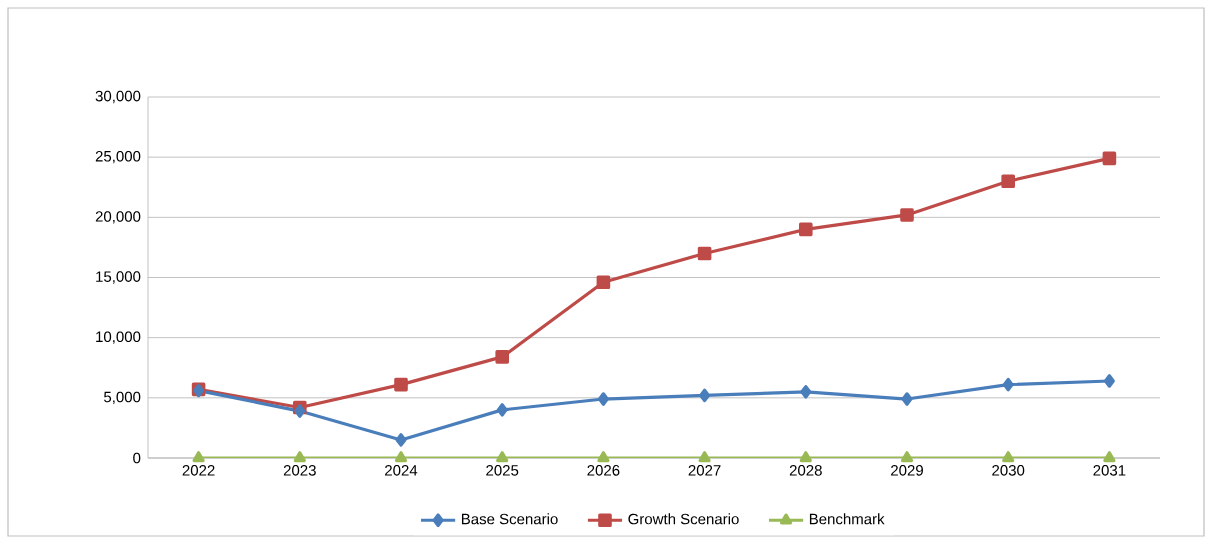 The height and width of the screenshot is (539, 1212). Describe the element at coordinates (118, 97) in the screenshot. I see `y-tick-label: 30,000` at that location.